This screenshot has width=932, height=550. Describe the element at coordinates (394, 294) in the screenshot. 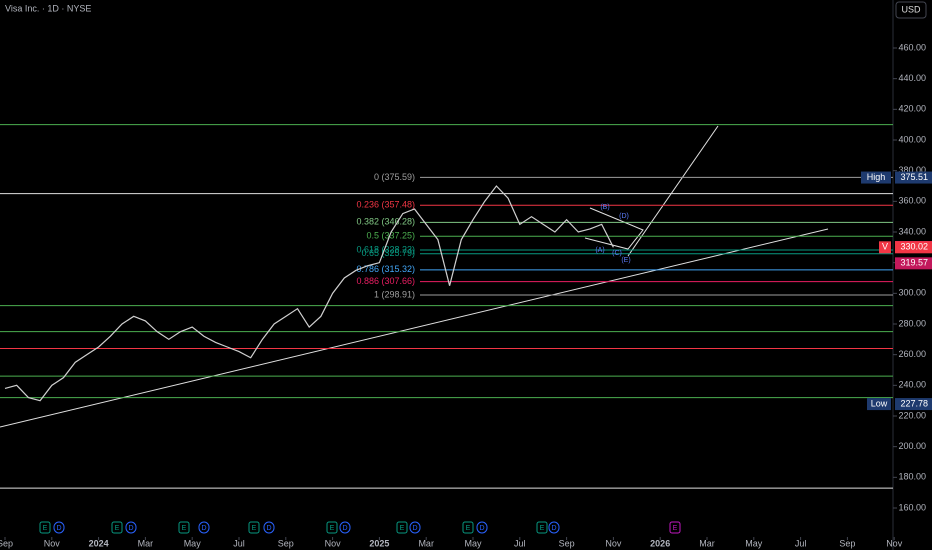

I see `fib-label: 1 (298.91)` at that location.